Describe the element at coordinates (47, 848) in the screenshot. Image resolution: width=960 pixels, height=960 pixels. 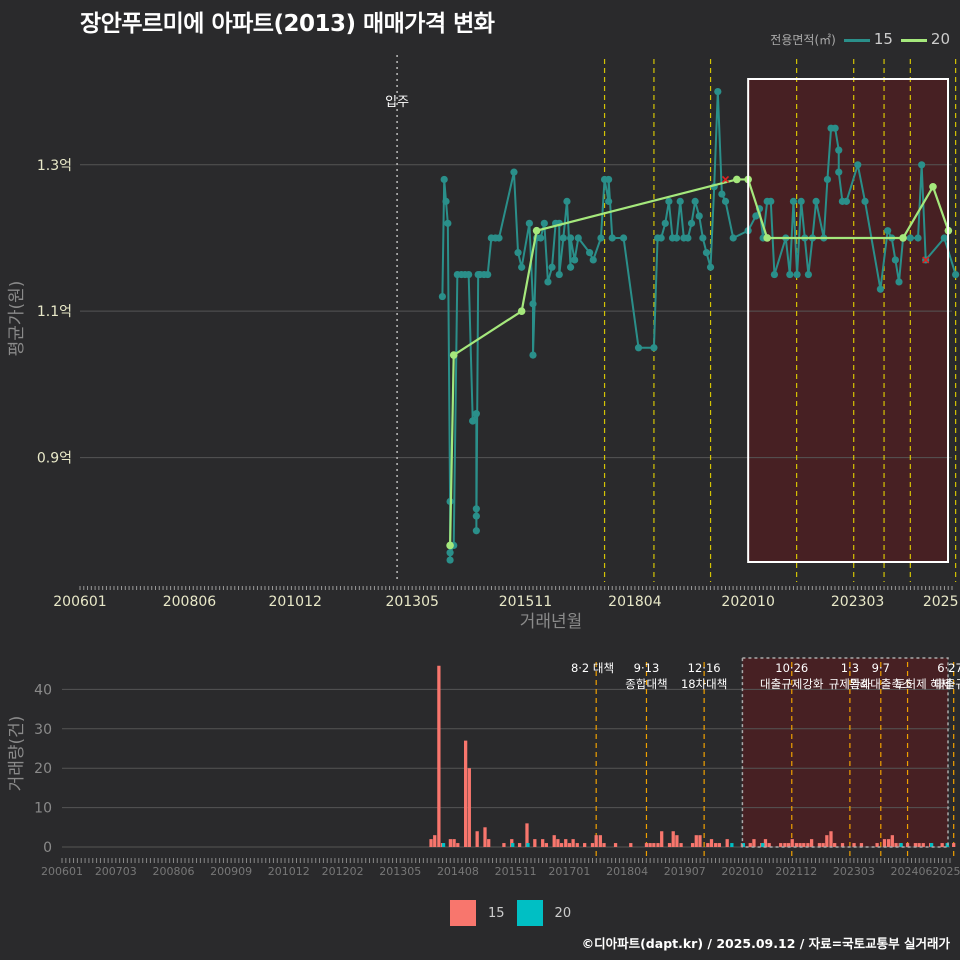
I see `y-tick-label: 0` at that location.